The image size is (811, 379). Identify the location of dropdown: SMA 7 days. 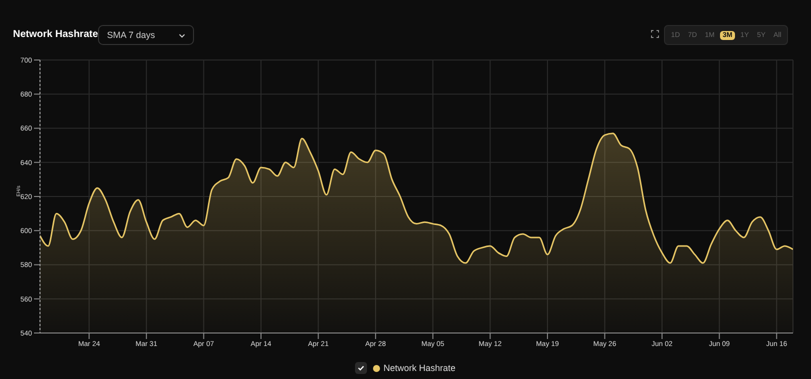
(146, 35).